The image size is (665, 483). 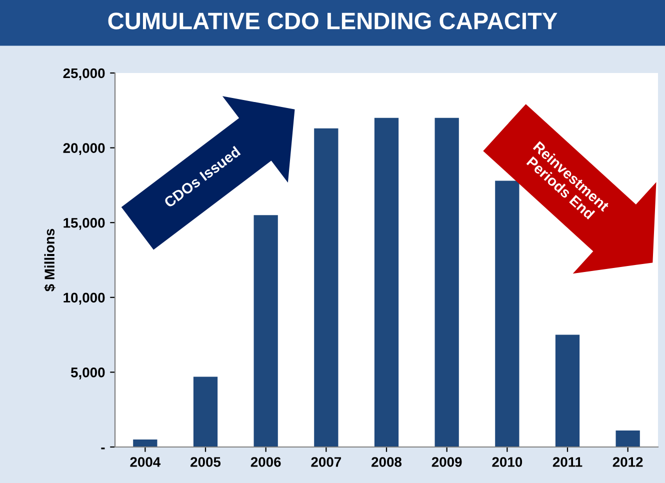 I want to click on x-tick-label: 2010, so click(x=507, y=462).